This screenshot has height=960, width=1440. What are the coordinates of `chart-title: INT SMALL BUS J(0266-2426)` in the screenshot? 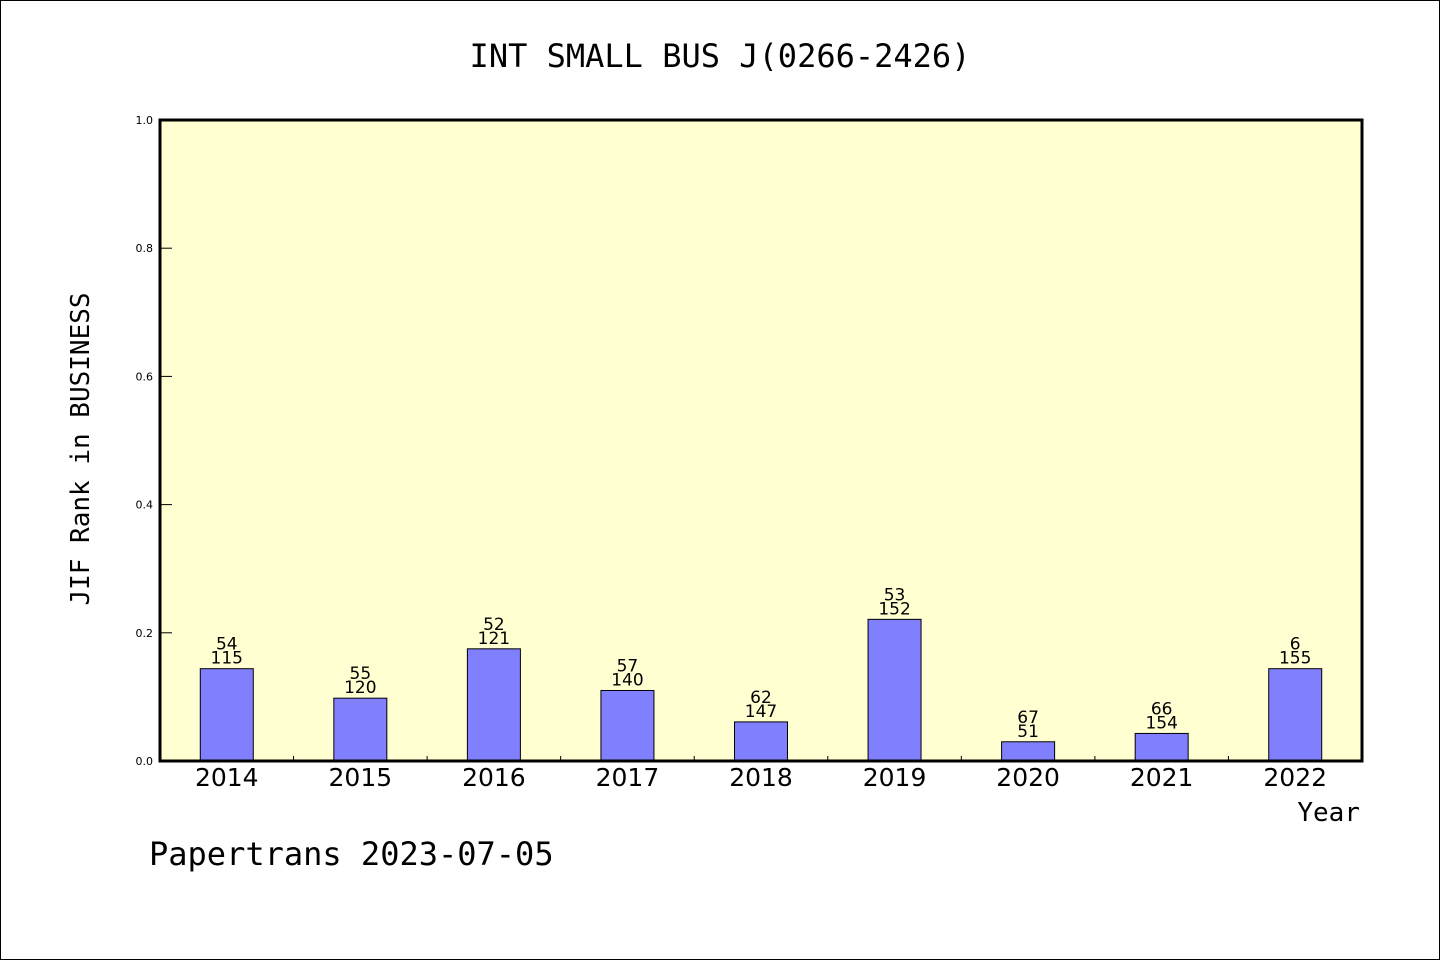 It's located at (720, 56).